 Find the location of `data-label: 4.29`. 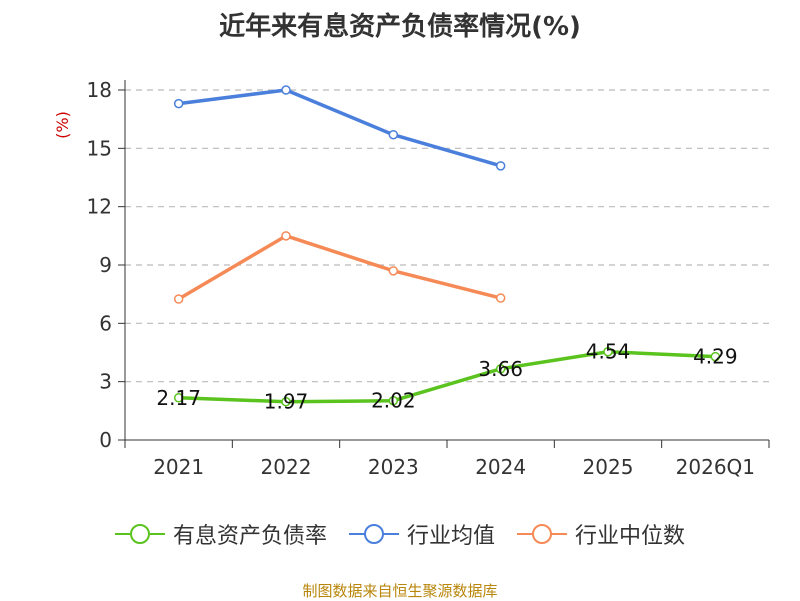

data-label: 4.29 is located at coordinates (715, 357).